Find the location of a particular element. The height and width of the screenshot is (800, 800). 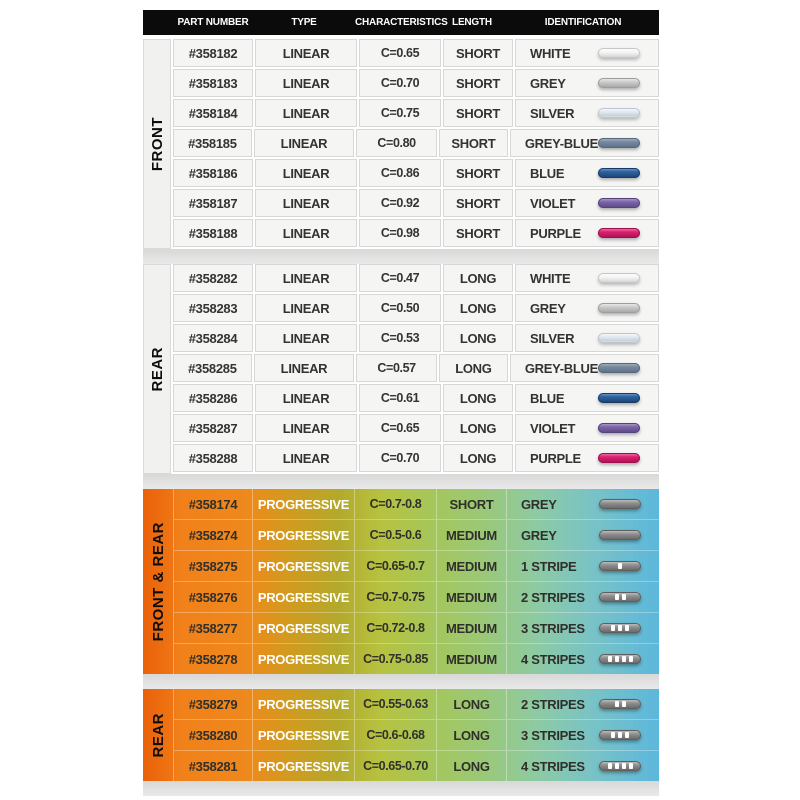

table-row: #358174 PROGRESSIVE C=0.7-0.8 SHORT GREY is located at coordinates (416, 504).